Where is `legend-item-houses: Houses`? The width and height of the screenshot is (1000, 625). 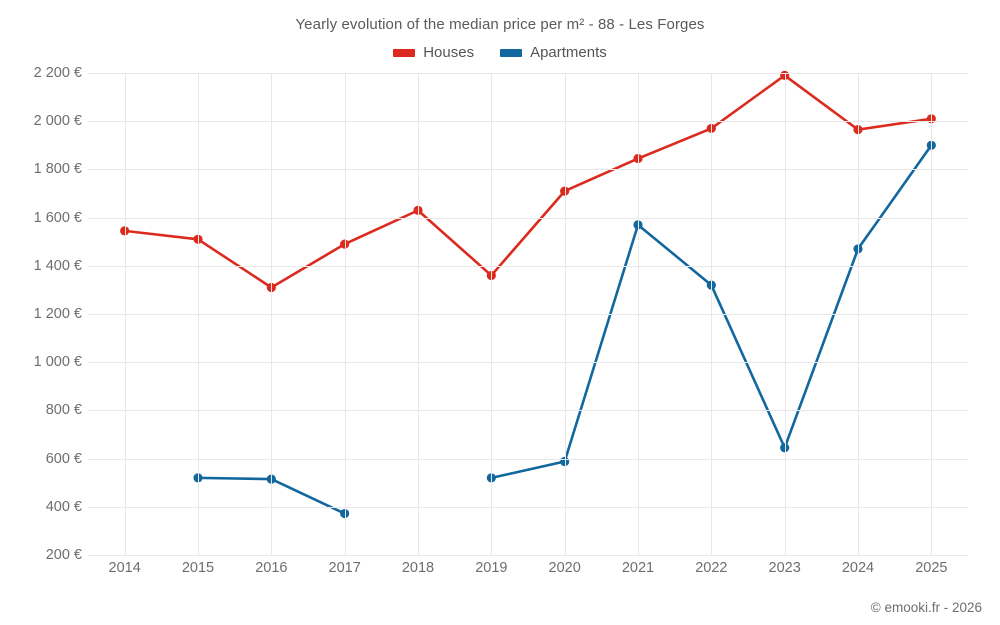 legend-item-houses: Houses is located at coordinates (433, 52).